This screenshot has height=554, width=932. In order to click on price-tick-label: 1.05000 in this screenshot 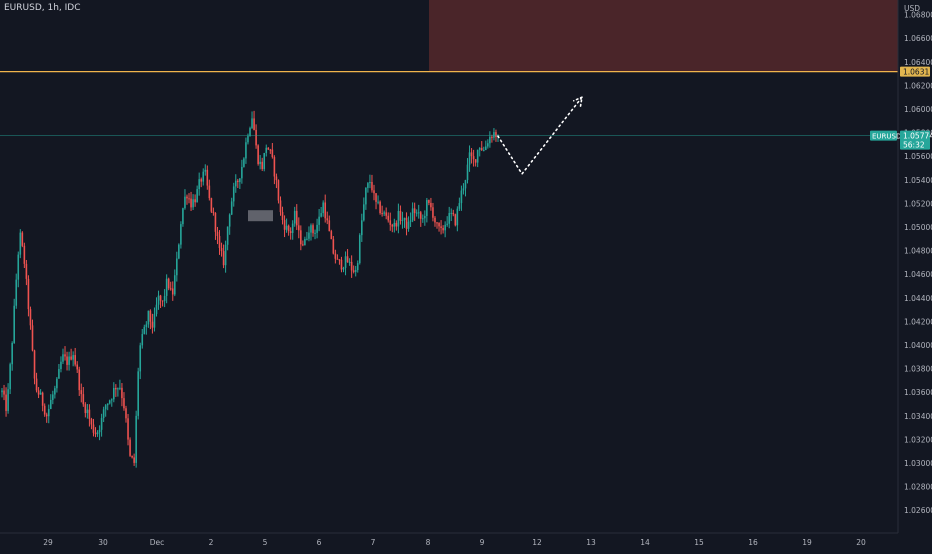, I will do `click(918, 227)`.